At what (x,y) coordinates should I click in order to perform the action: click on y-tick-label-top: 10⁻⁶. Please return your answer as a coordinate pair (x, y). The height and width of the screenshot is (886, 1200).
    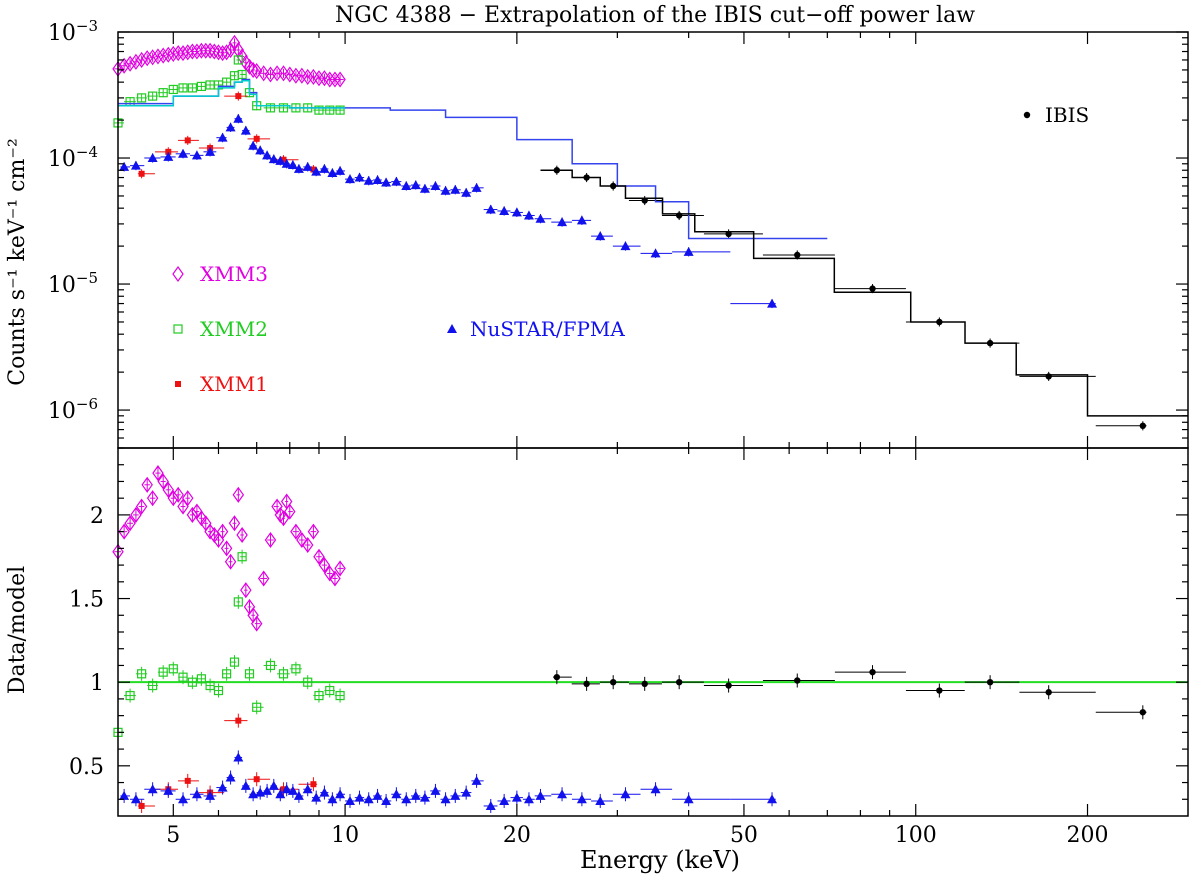
    Looking at the image, I should click on (73, 409).